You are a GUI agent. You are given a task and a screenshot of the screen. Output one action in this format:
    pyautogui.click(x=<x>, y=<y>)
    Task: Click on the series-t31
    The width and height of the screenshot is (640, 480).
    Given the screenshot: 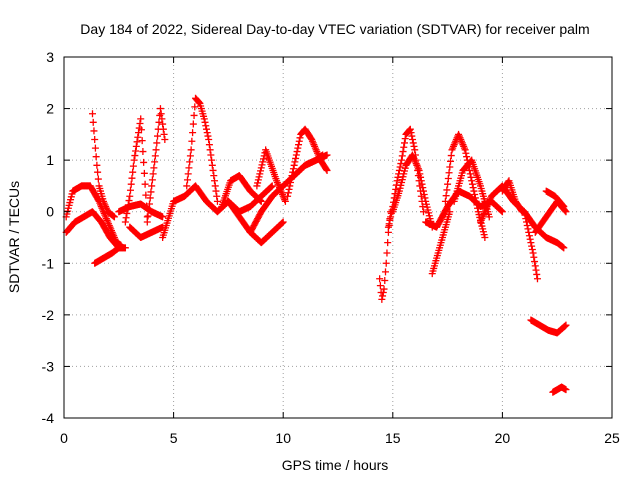 What is the action you would take?
    pyautogui.click(x=559, y=389)
    